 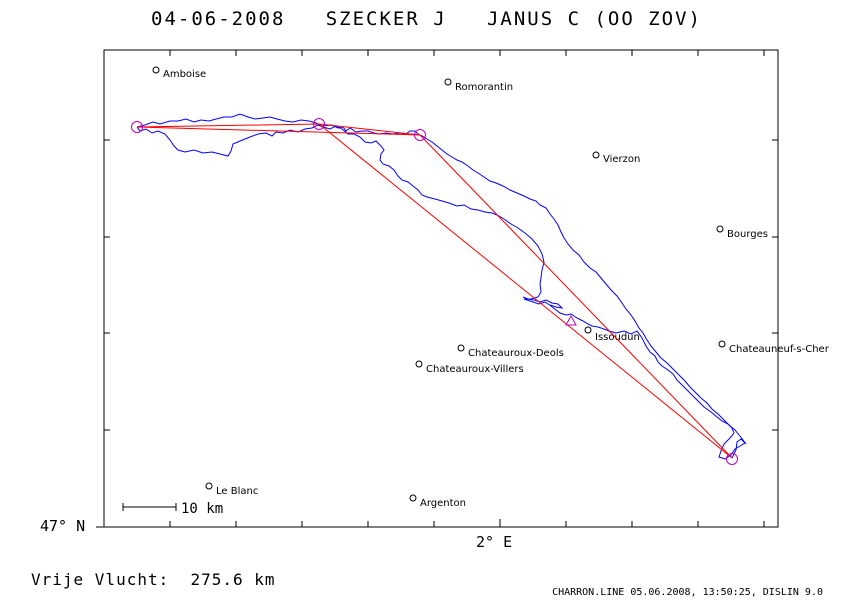 I want to click on town-label: Bourges, so click(x=747, y=234).